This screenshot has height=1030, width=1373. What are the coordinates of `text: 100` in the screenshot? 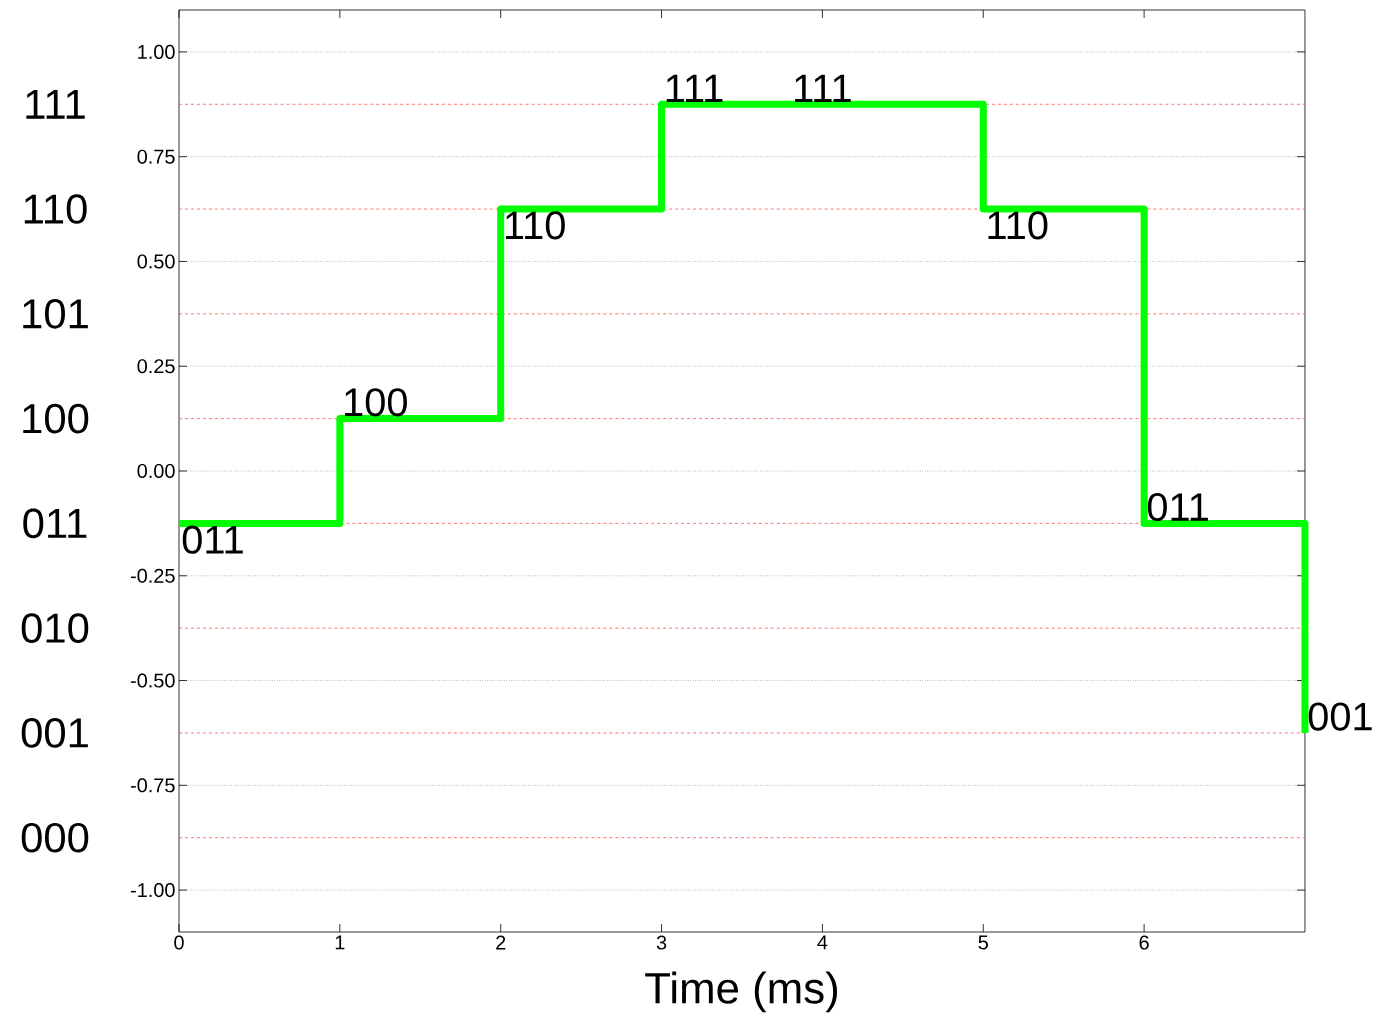 It's located at (56, 418).